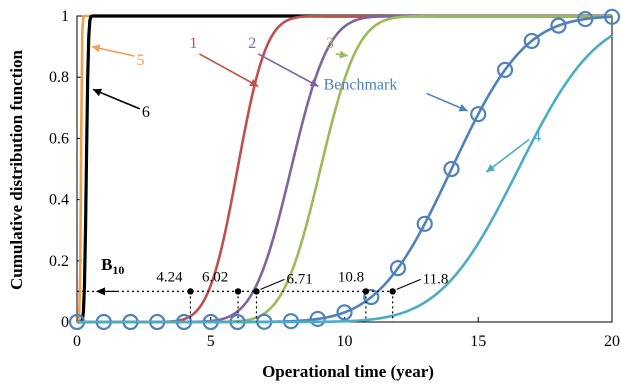 Image resolution: width=621 pixels, height=385 pixels. I want to click on series-label-2: 2, so click(252, 43).